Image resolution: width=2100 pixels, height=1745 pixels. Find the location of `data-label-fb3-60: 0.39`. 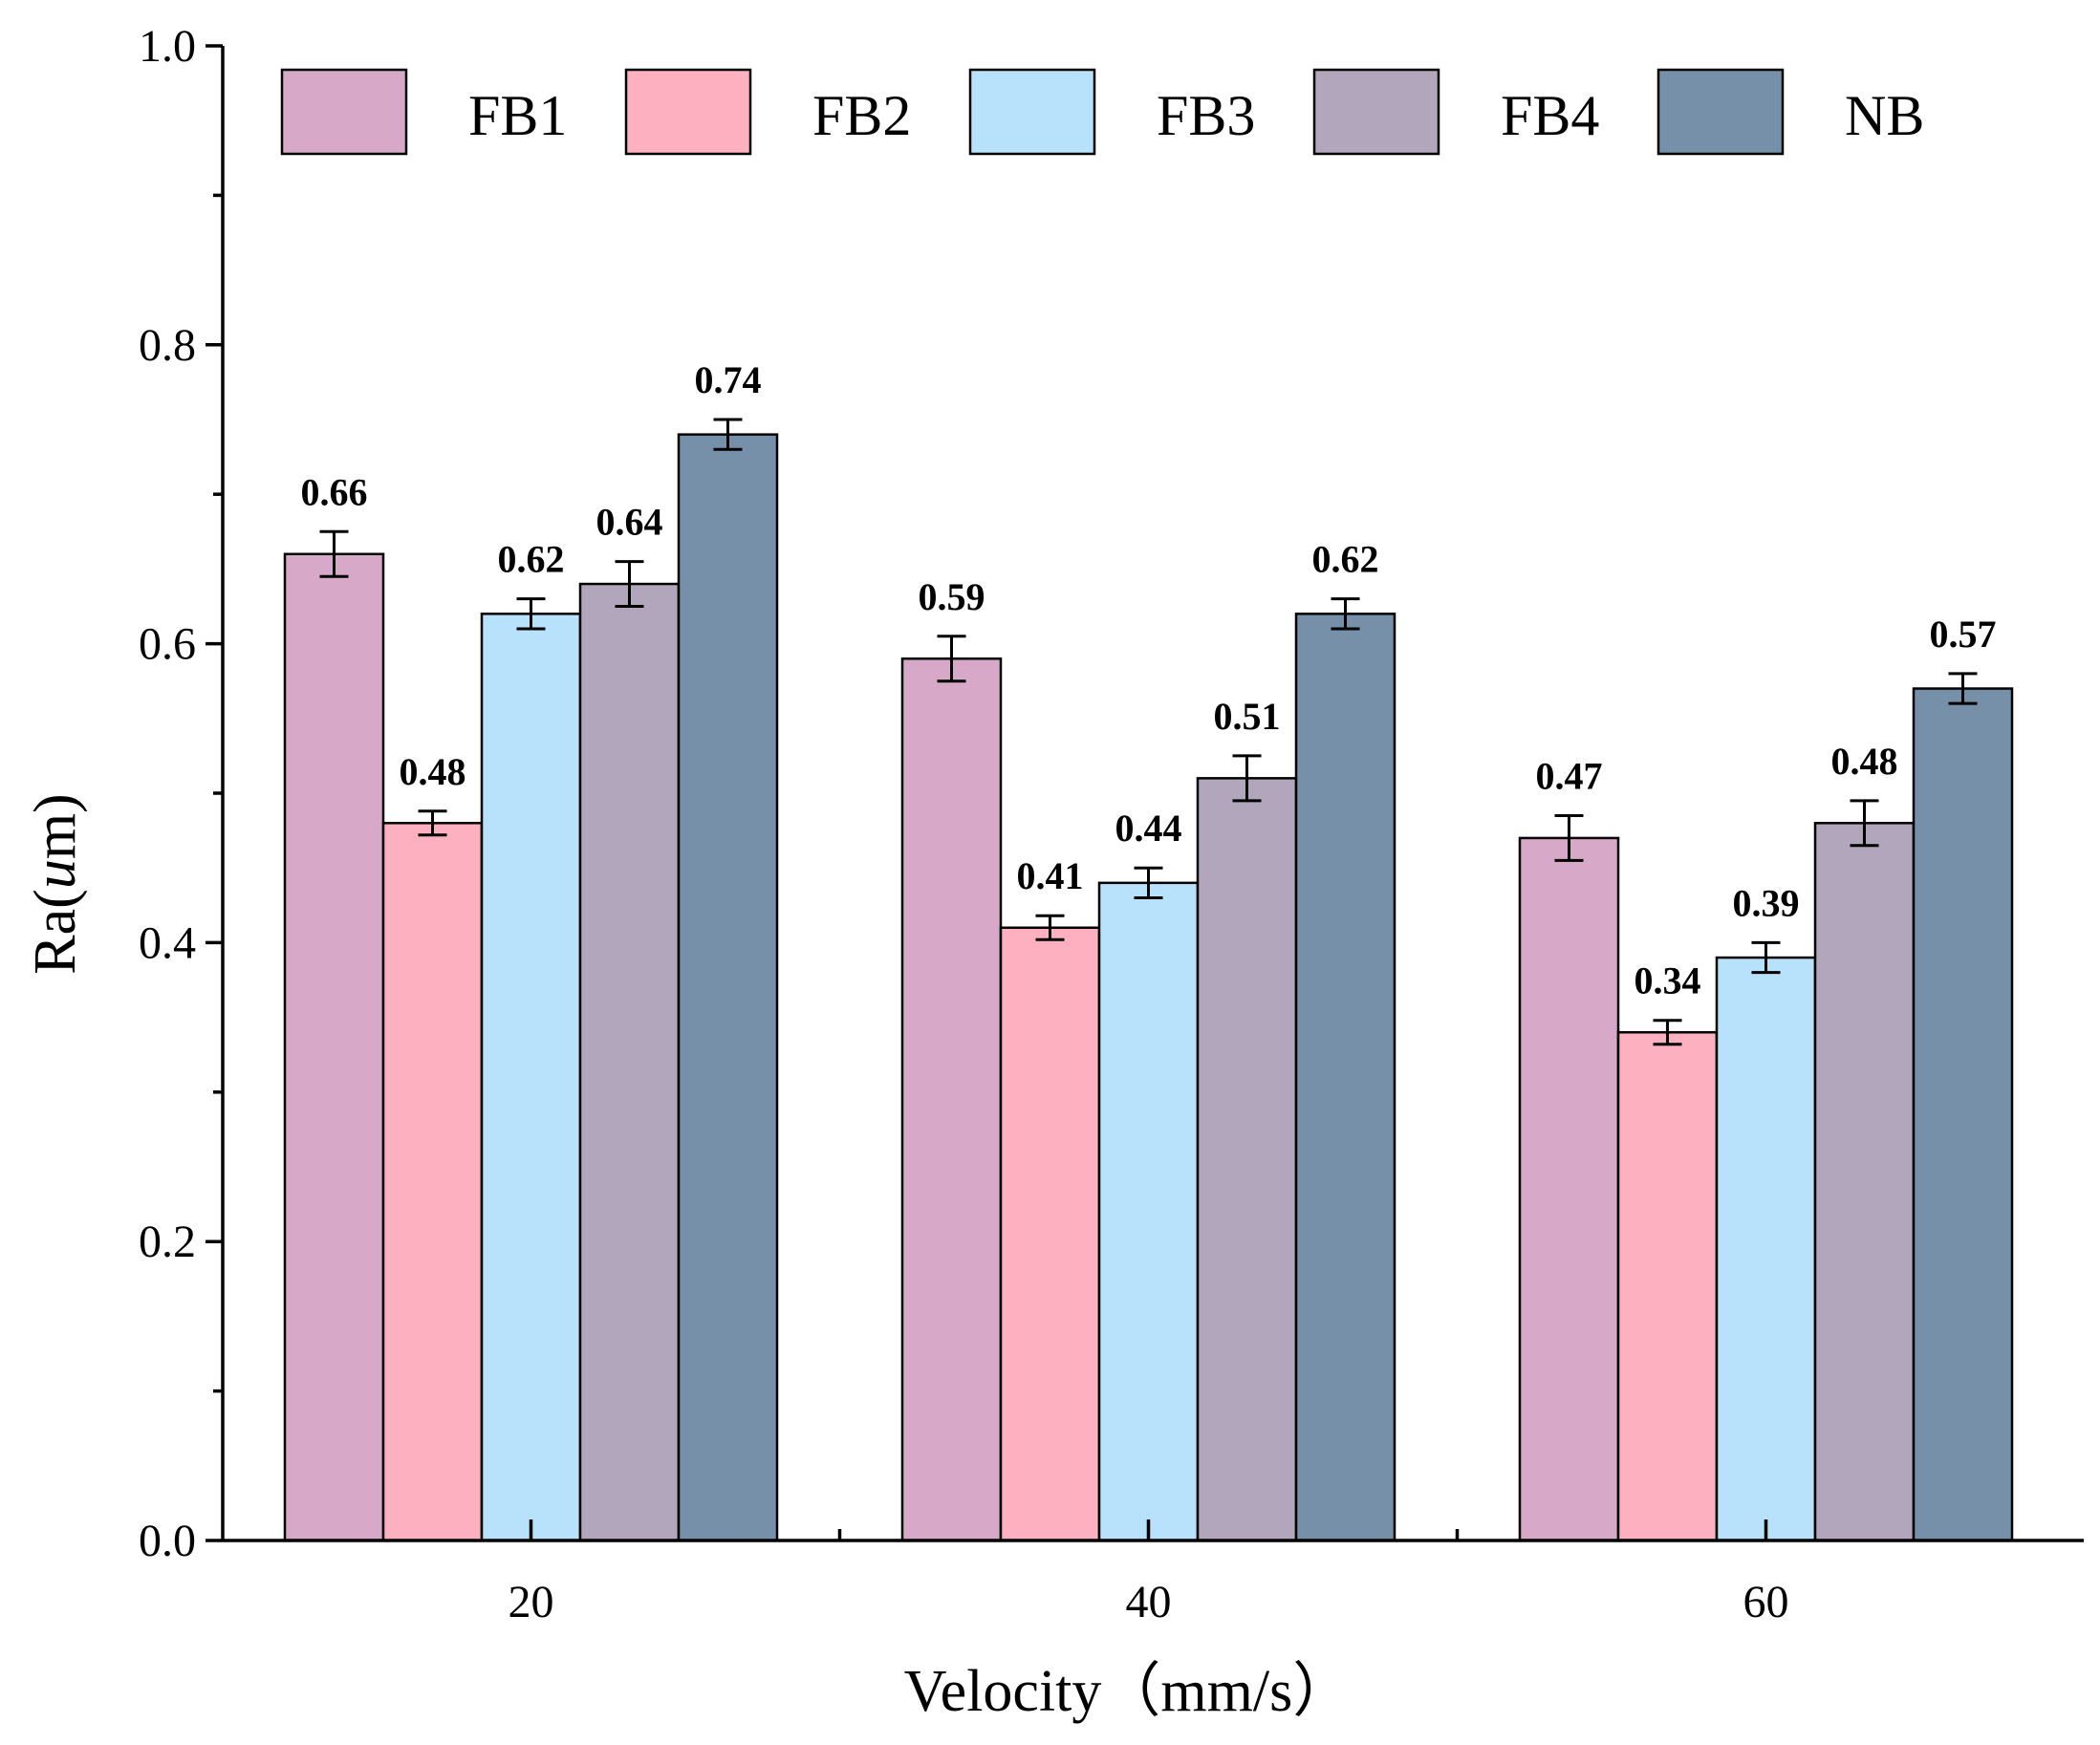

data-label-fb3-60: 0.39 is located at coordinates (1766, 902).